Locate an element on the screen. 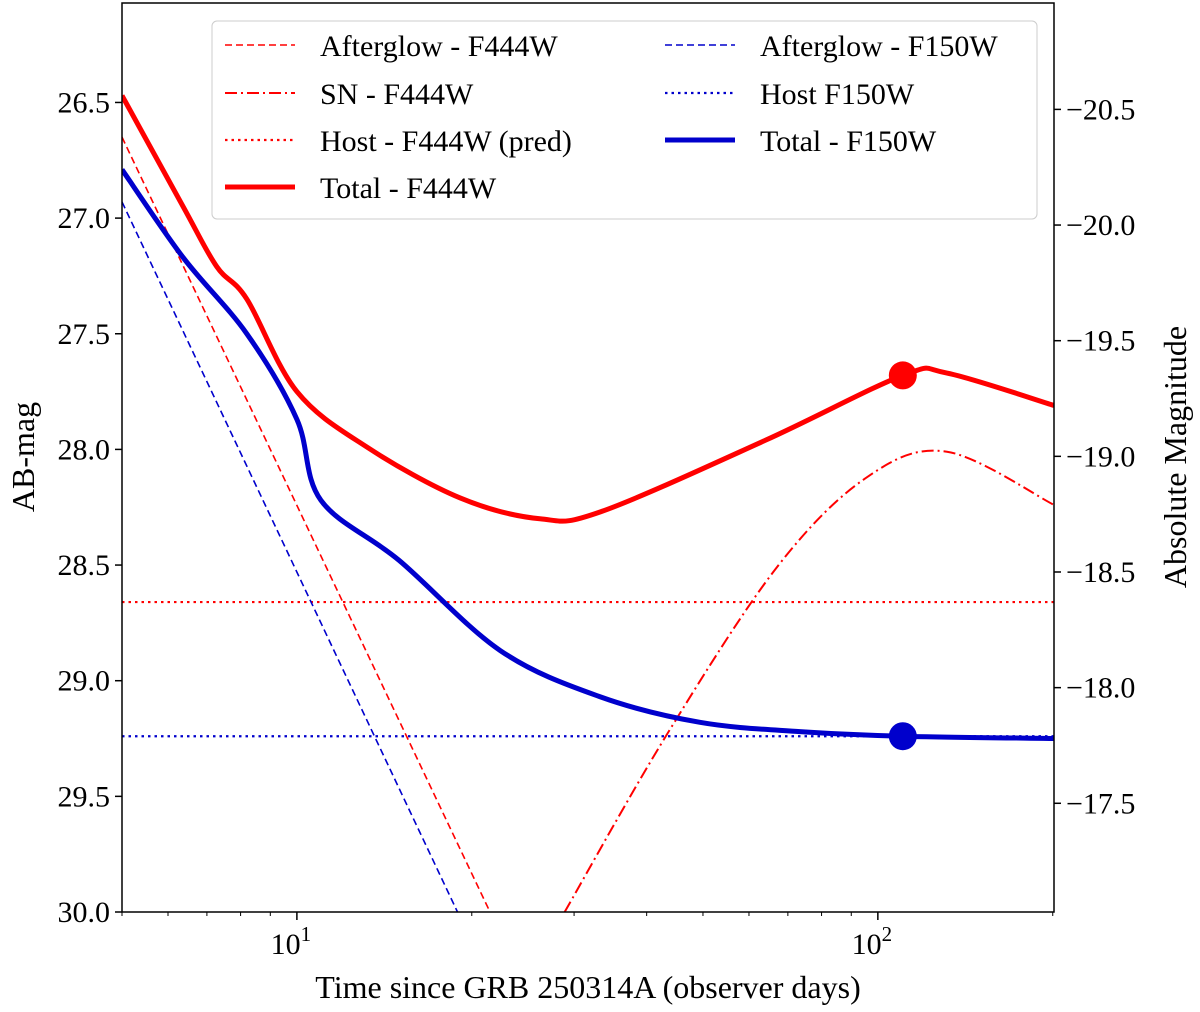 Image resolution: width=1200 pixels, height=1012 pixels. legend-entry: Total - F444W is located at coordinates (408, 188).